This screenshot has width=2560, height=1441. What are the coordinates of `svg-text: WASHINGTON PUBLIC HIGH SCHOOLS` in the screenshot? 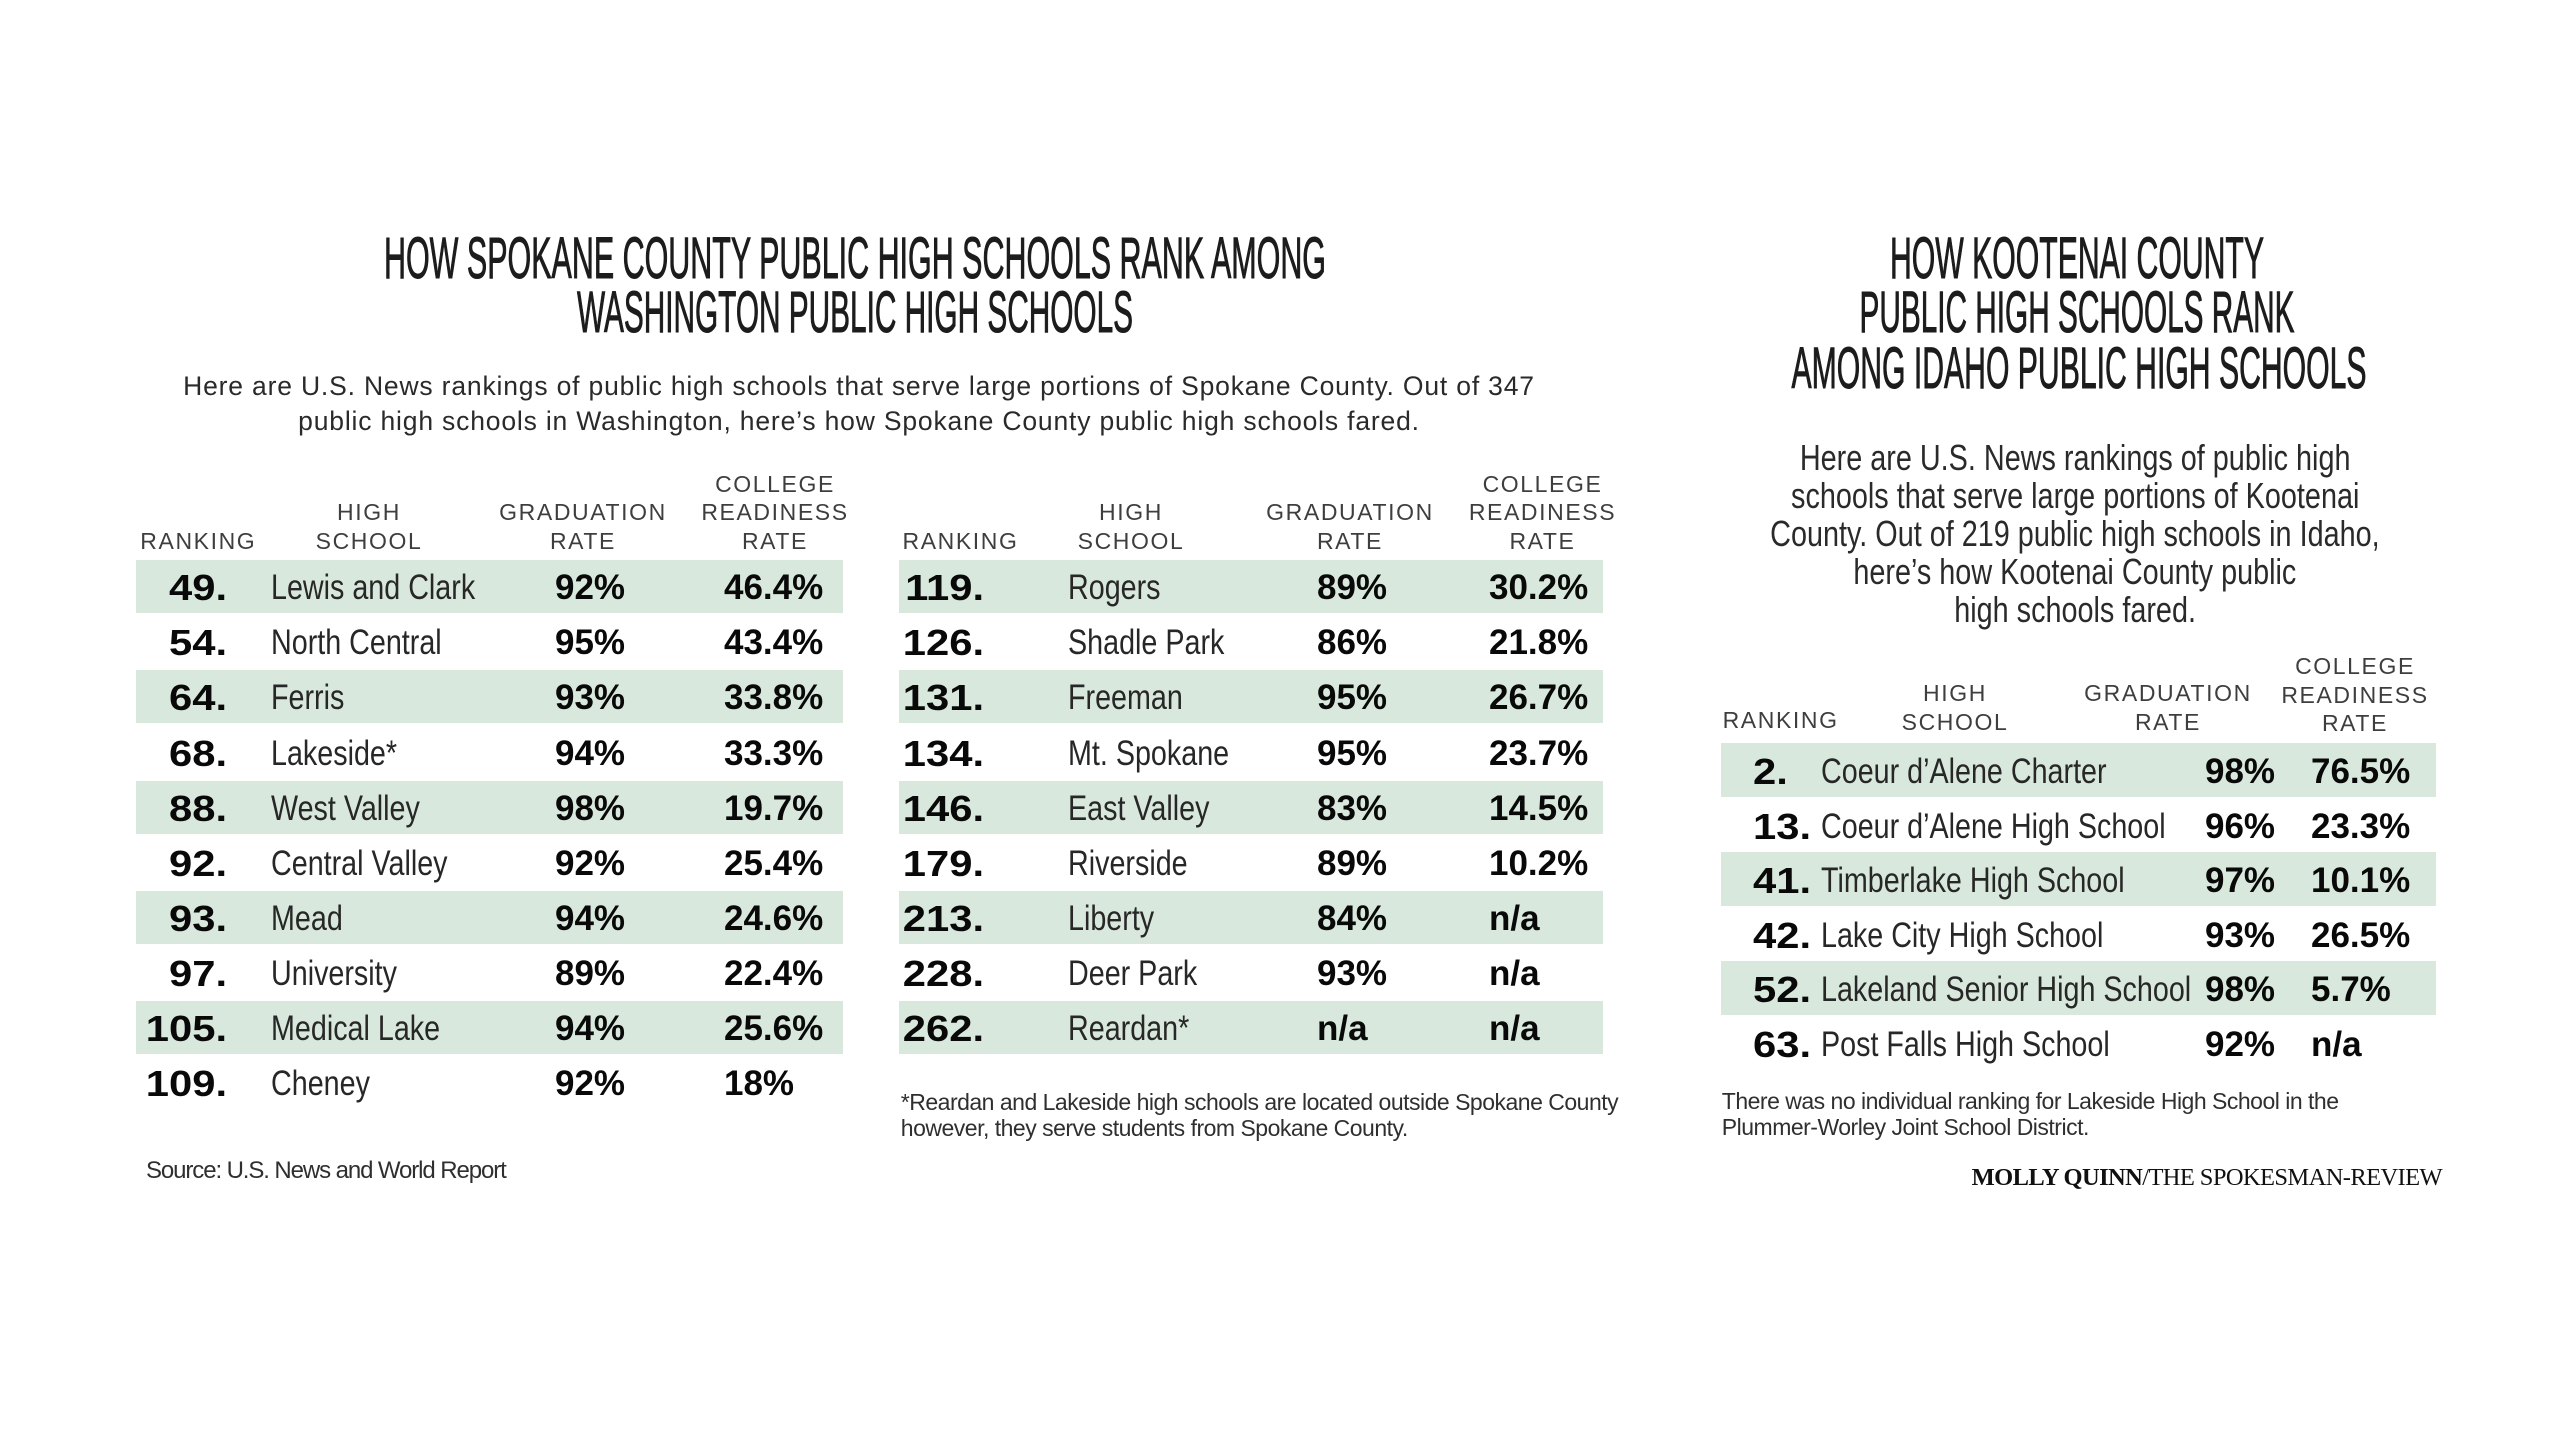 It's located at (855, 312).